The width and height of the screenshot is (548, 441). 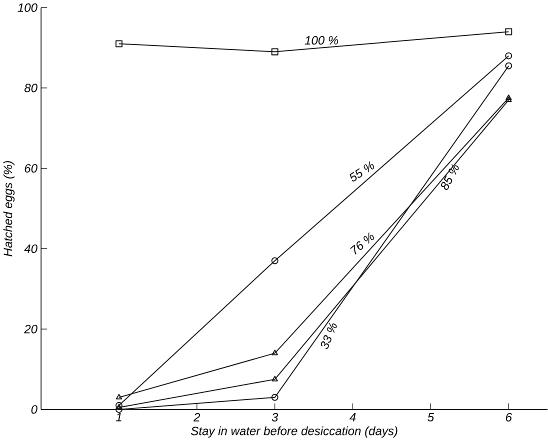 What do you see at coordinates (197, 417) in the screenshot?
I see `x-tick-label: 2` at bounding box center [197, 417].